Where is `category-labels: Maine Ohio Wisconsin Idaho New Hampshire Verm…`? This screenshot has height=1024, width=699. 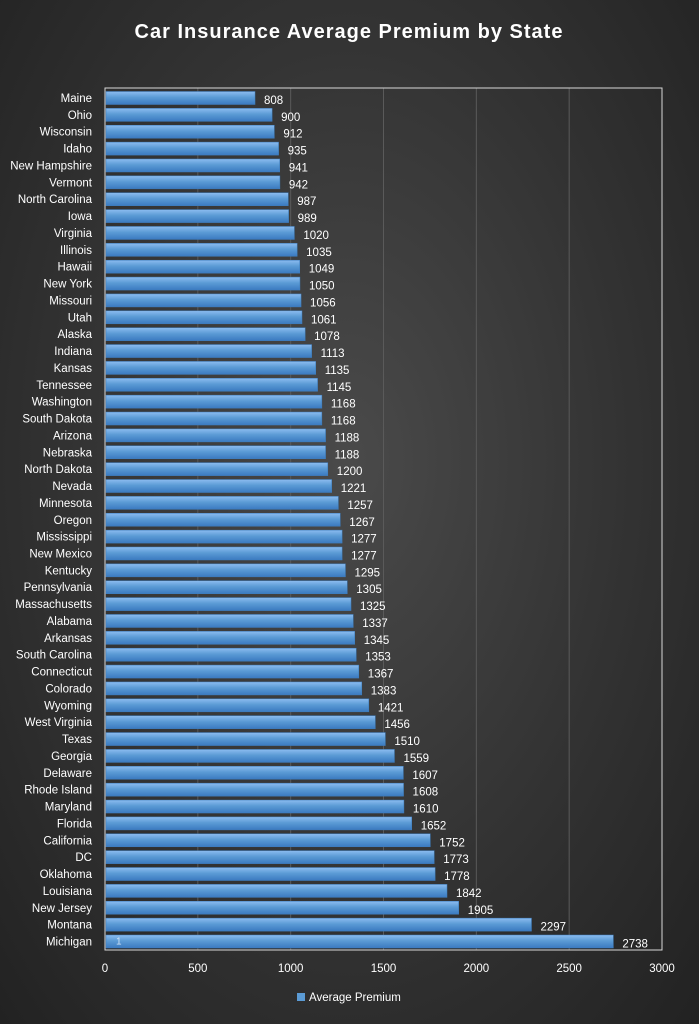
category-labels: Maine Ohio Wisconsin Idaho New Hampshire Verm… is located at coordinates (51, 521).